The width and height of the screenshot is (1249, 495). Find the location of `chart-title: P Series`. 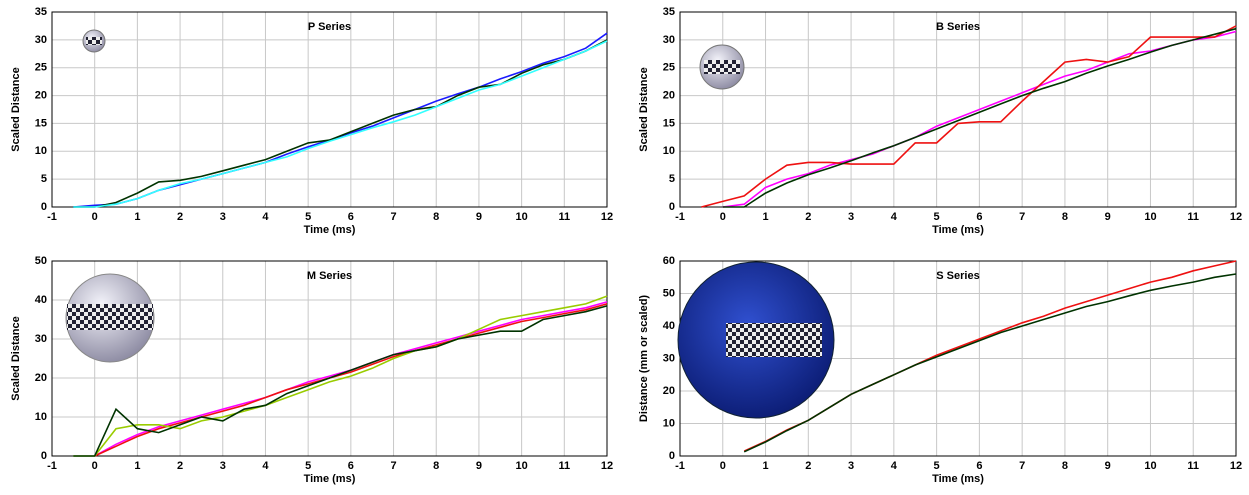

chart-title: P Series is located at coordinates (329, 27).